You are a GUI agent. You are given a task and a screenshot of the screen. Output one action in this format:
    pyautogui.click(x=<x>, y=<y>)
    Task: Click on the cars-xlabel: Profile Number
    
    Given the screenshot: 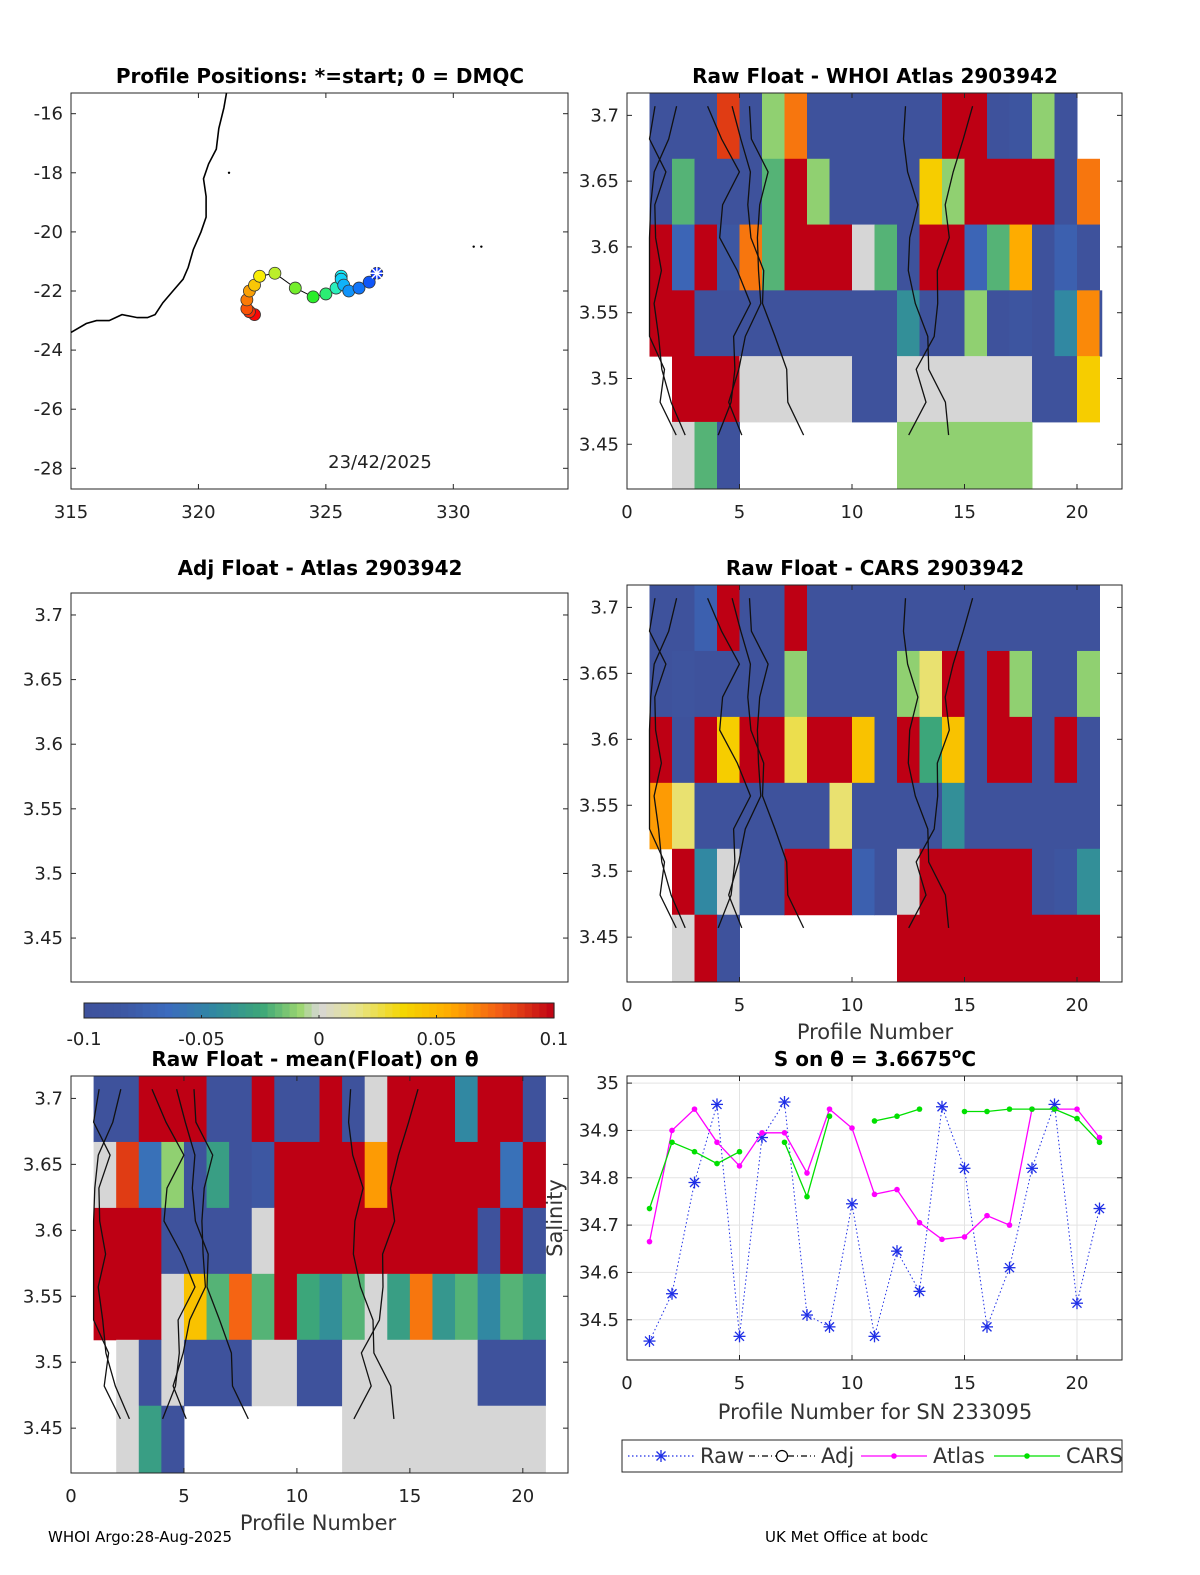 What is the action you would take?
    pyautogui.click(x=875, y=1032)
    